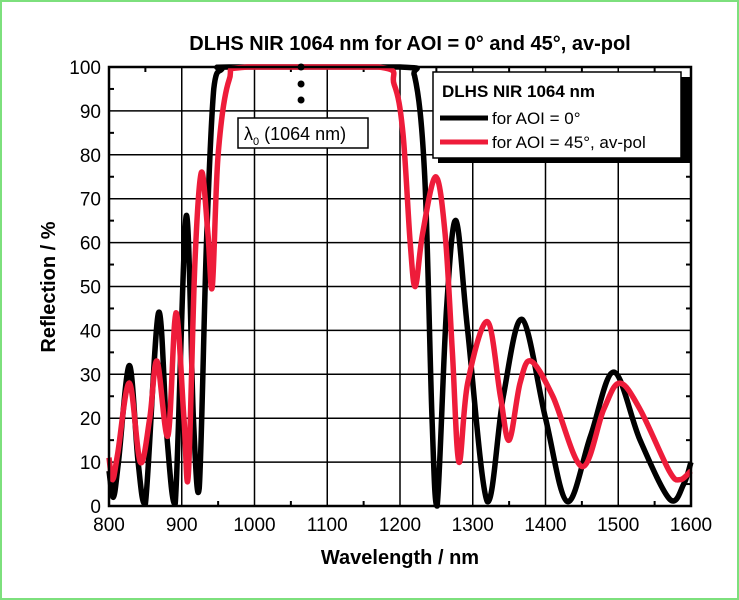 The width and height of the screenshot is (739, 600). I want to click on y-tick-label: 80, so click(90, 156).